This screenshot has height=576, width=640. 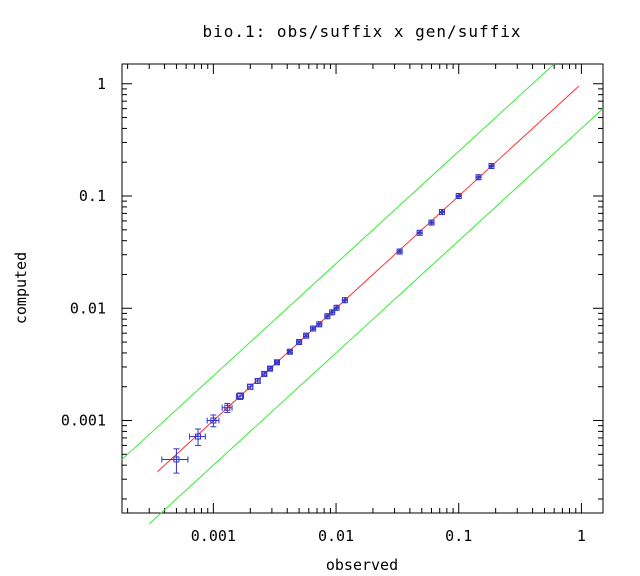 What do you see at coordinates (336, 536) in the screenshot?
I see `x-tick-label: 0.01` at bounding box center [336, 536].